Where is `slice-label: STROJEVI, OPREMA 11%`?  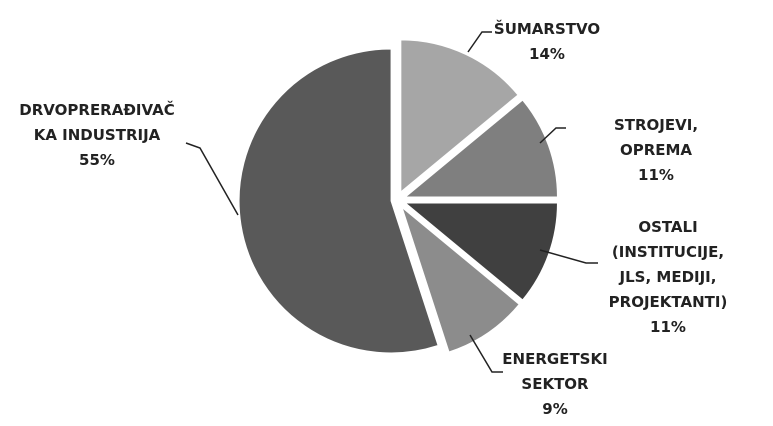 slice-label: STROJEVI, OPREMA 11% is located at coordinates (656, 150).